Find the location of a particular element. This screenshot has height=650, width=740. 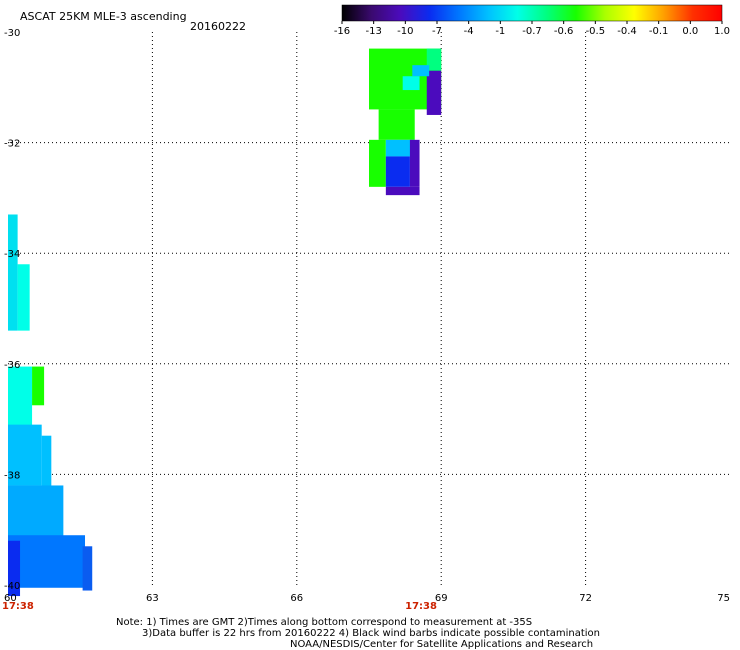

y-tick-label: -40 is located at coordinates (12, 586).